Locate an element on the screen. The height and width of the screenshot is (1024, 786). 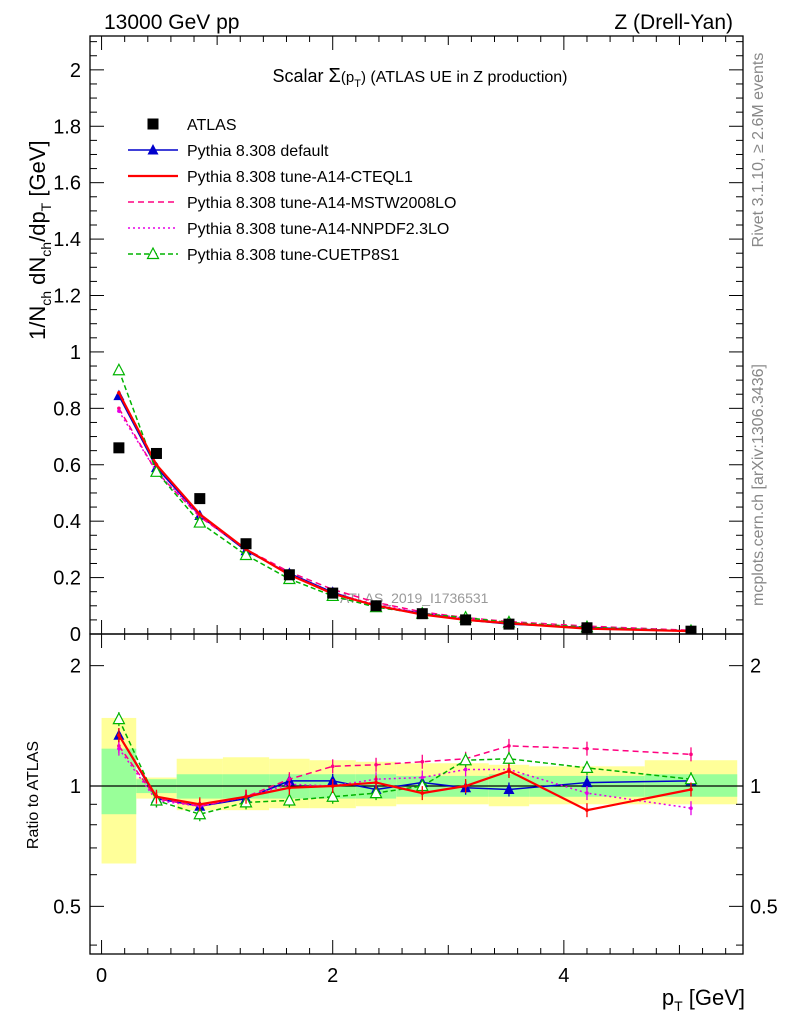
x-tick-label: 4 is located at coordinates (563, 976).